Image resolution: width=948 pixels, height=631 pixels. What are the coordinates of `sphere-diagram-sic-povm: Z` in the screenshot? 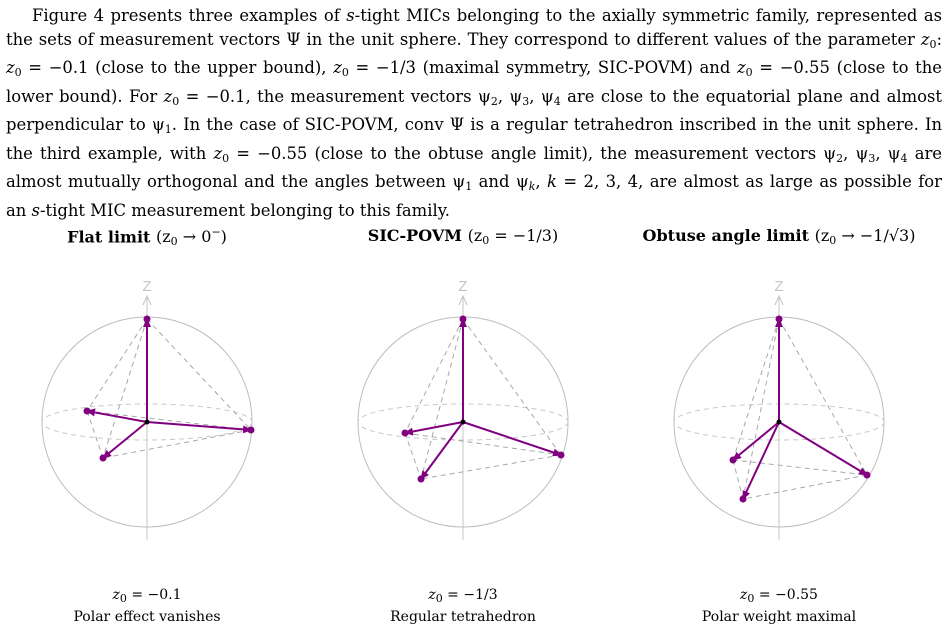 It's located at (463, 409).